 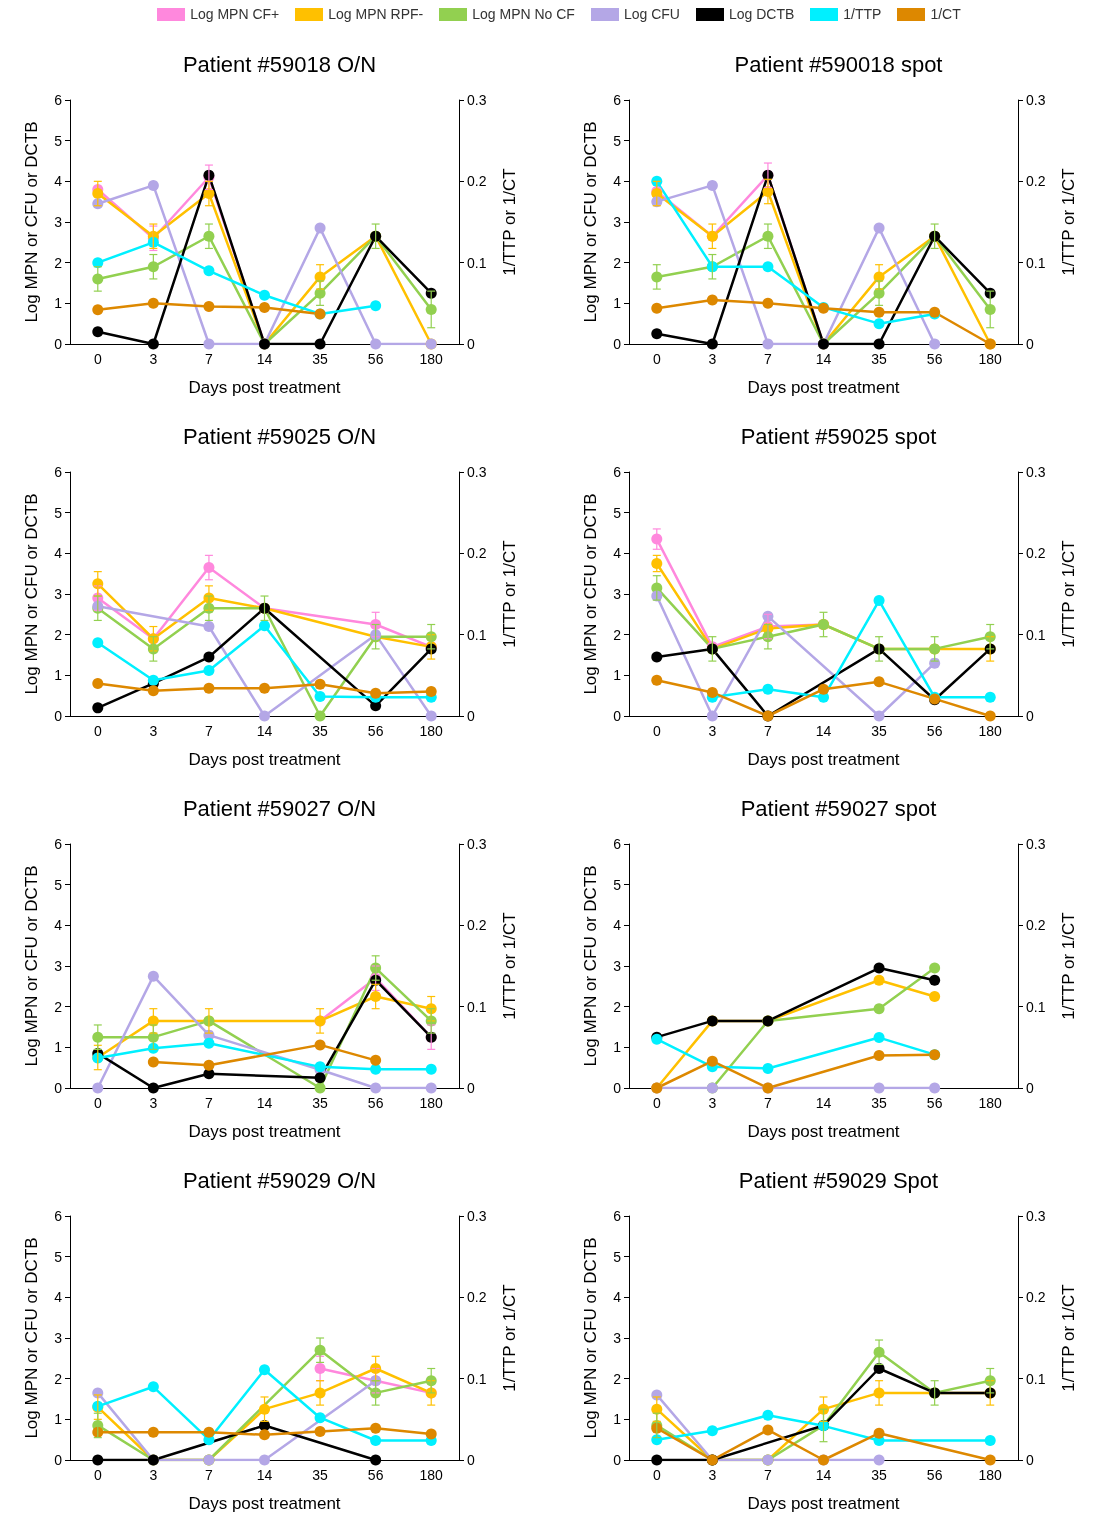 What do you see at coordinates (279, 64) in the screenshot?
I see `chart-title: Patient #59018 O/N` at bounding box center [279, 64].